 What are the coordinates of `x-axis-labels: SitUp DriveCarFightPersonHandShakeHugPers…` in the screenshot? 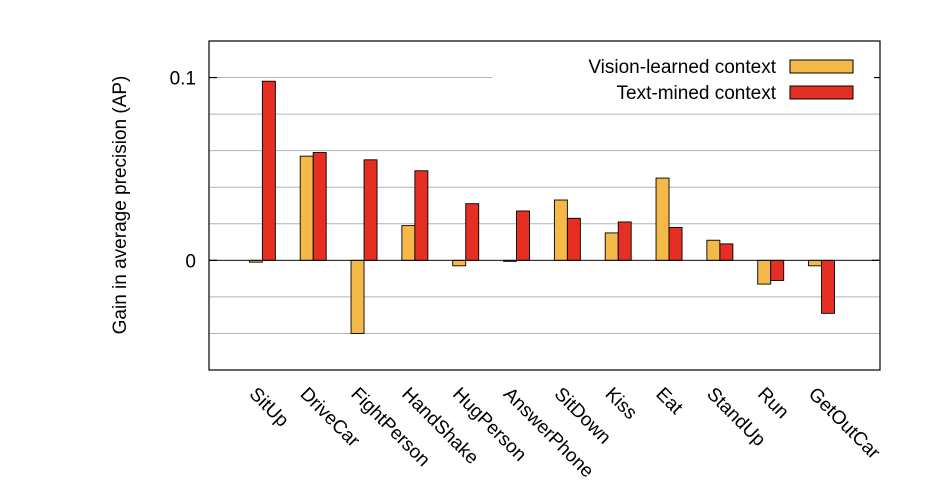 It's located at (564, 433).